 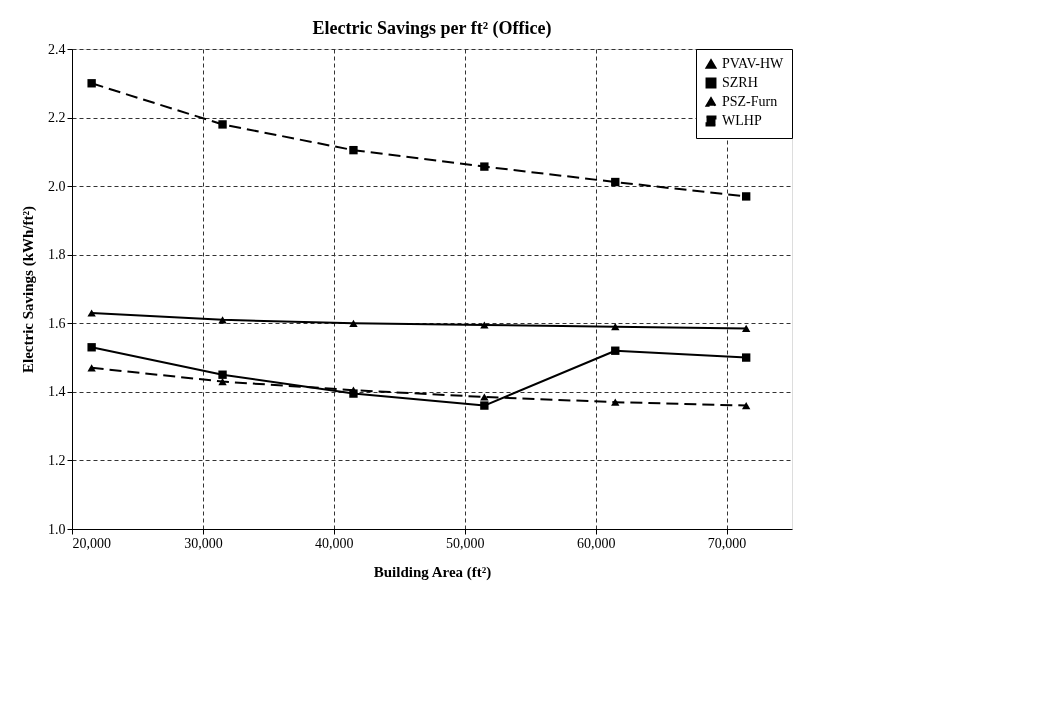 What do you see at coordinates (203, 543) in the screenshot?
I see `x-tick-label: 30,000` at bounding box center [203, 543].